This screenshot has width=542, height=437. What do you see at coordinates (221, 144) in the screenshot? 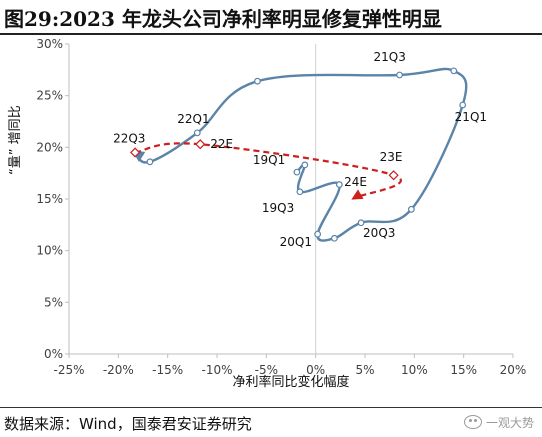
I see `point-label: 22E` at bounding box center [221, 144].